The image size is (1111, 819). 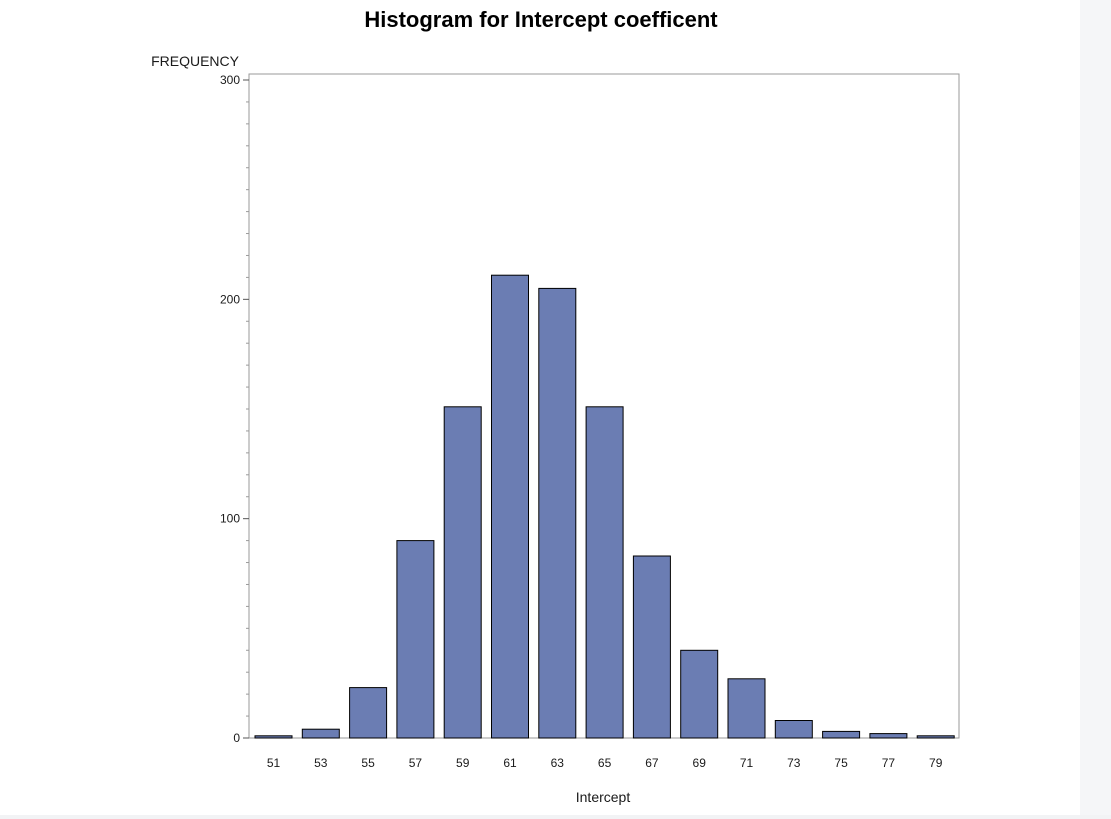 What do you see at coordinates (603, 797) in the screenshot?
I see `x-axis-label: Intercept` at bounding box center [603, 797].